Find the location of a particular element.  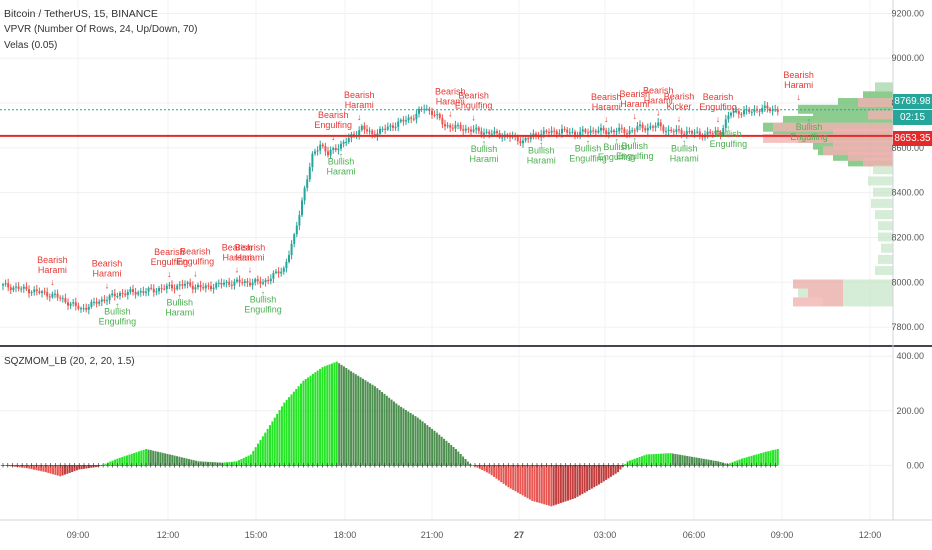

volume-profile-bar is located at coordinates (845, 109).